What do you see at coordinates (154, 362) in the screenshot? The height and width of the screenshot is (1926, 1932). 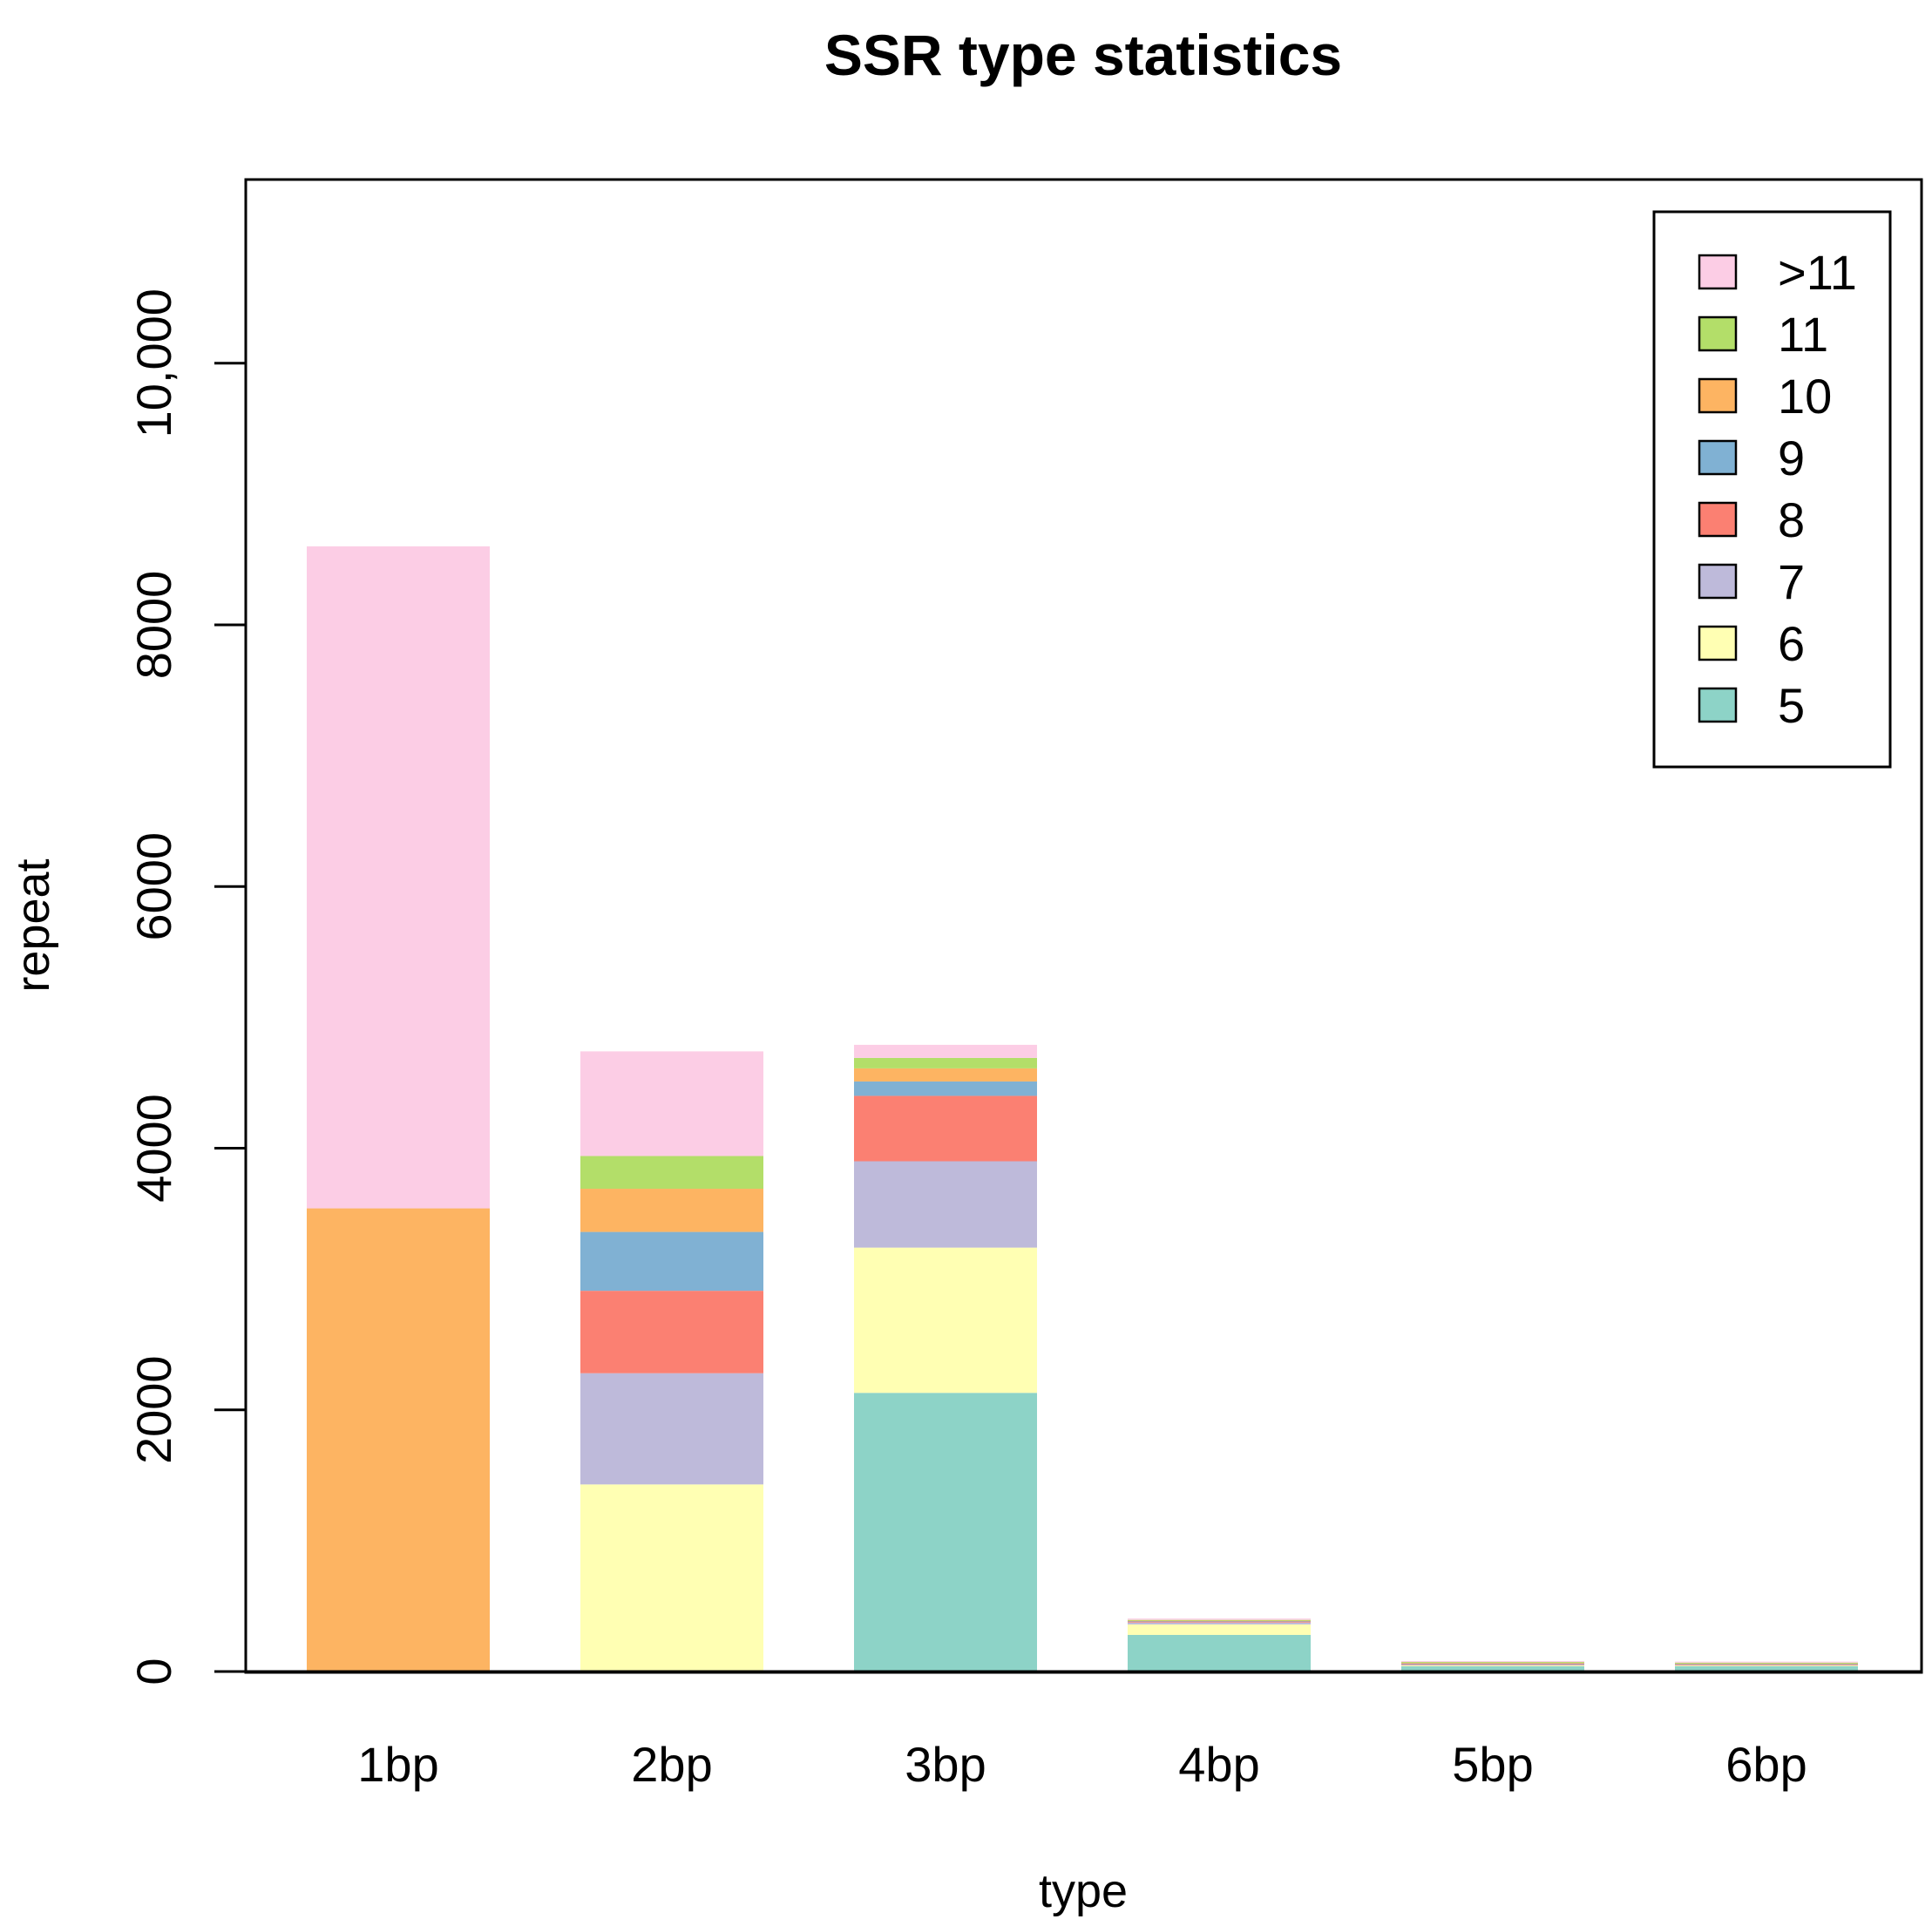 I see `y-tick-label: 10,000` at bounding box center [154, 362].